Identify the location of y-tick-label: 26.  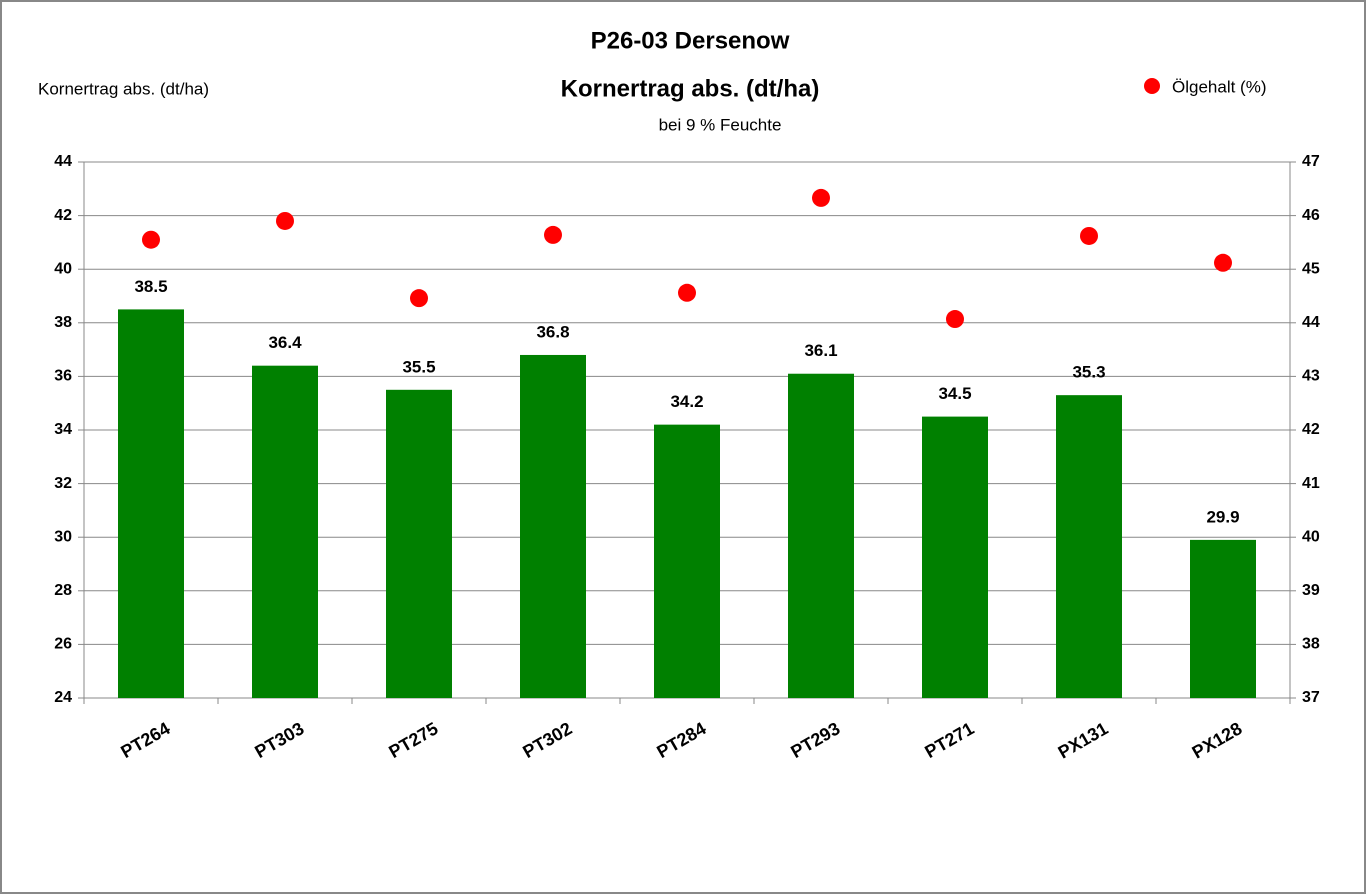
(63, 644).